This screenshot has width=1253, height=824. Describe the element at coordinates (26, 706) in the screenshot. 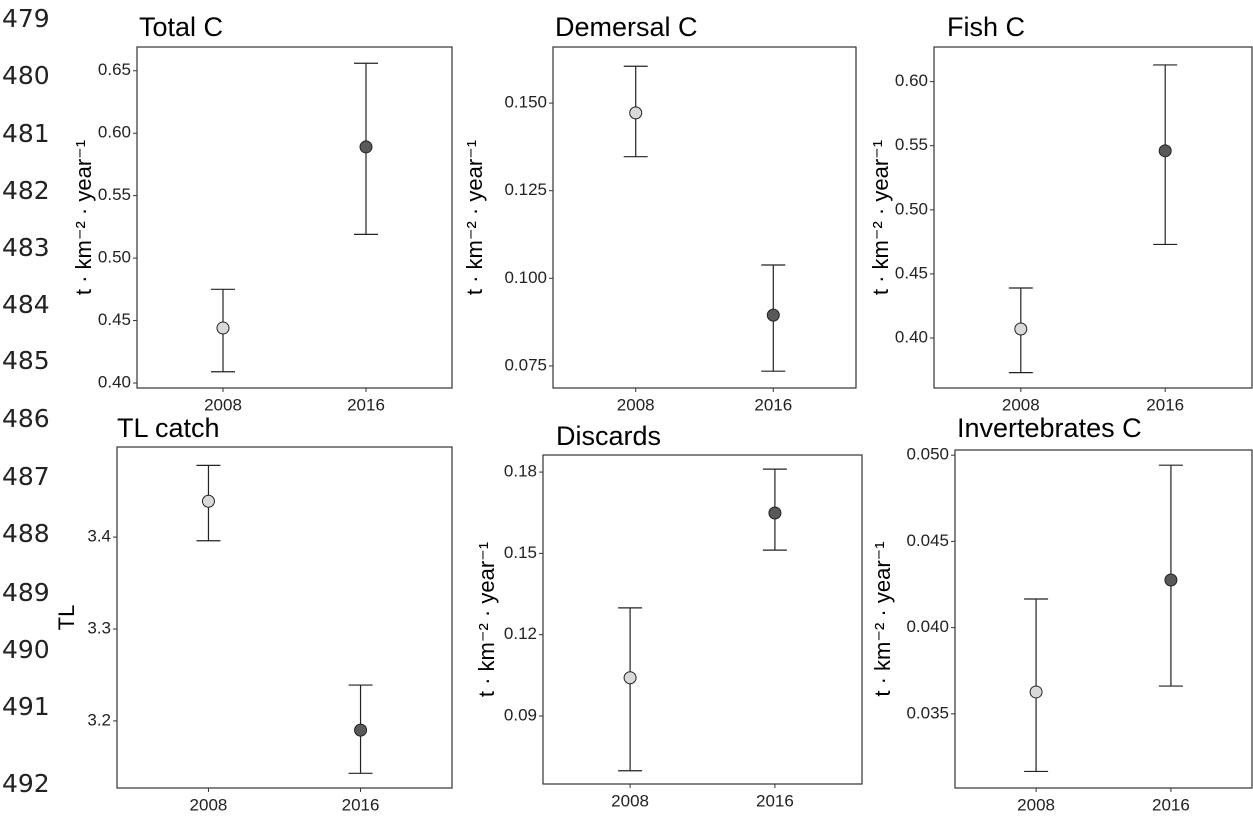

I see `line-number: 491` at that location.